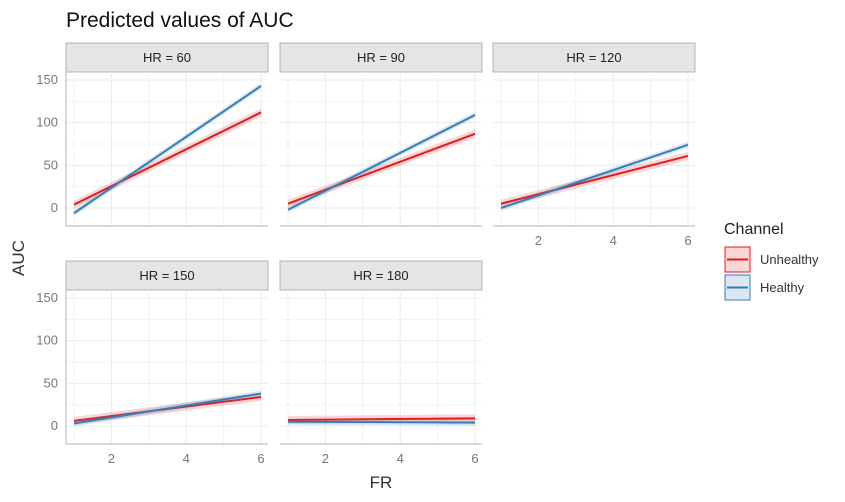  I want to click on facet-panel: HR = 150 0 50 100 150 2 4 6, so click(152, 363).